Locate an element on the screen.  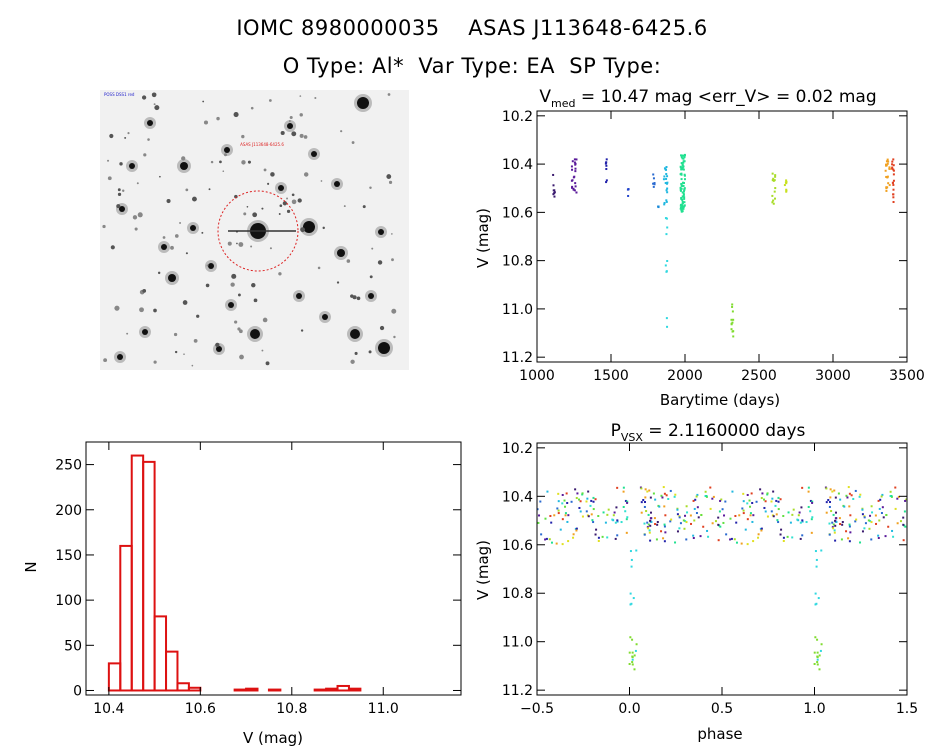
y-tick-label: 10.8 is located at coordinates (517, 262).